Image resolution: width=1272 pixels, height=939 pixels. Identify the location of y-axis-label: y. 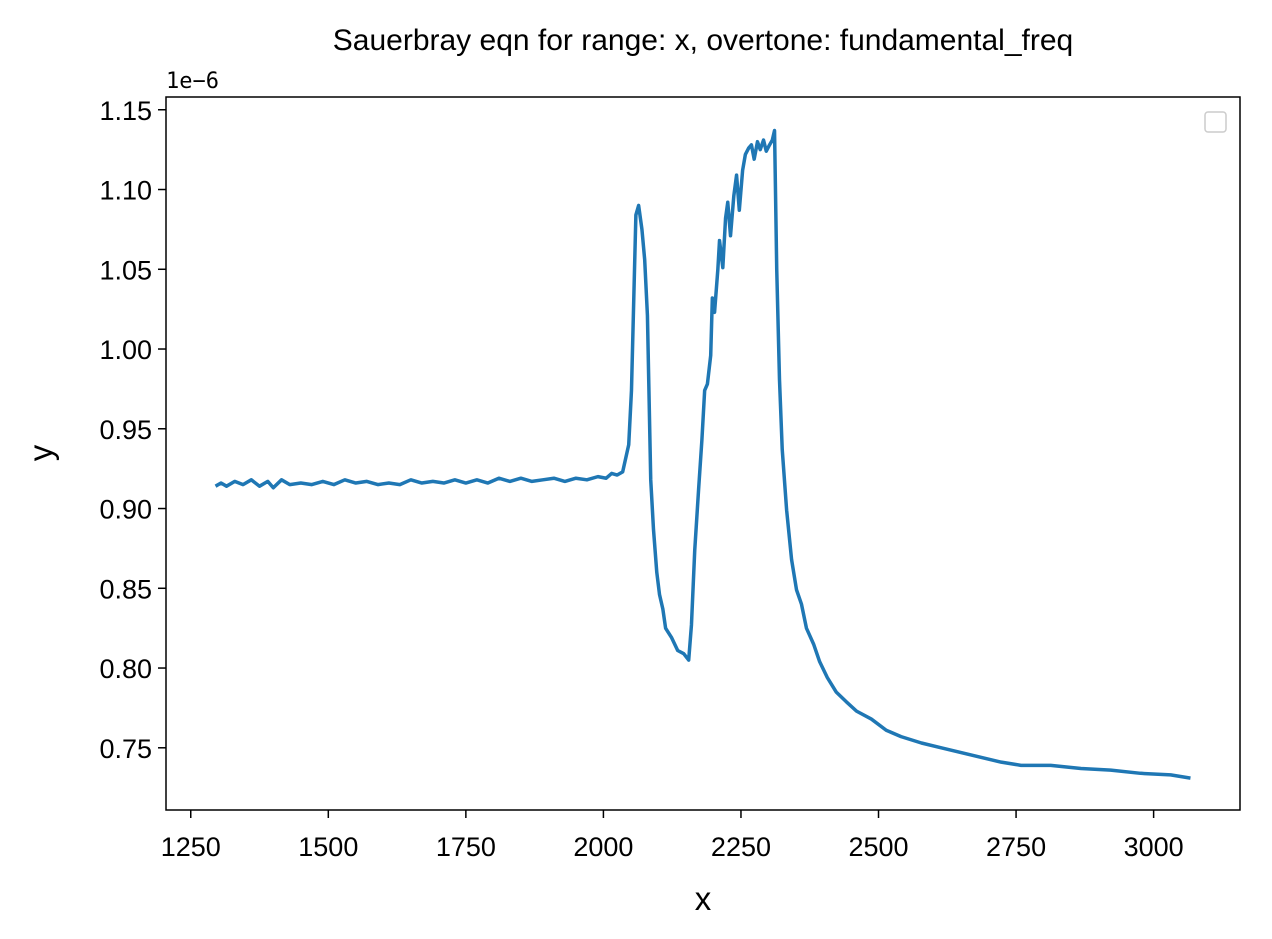
(40, 452).